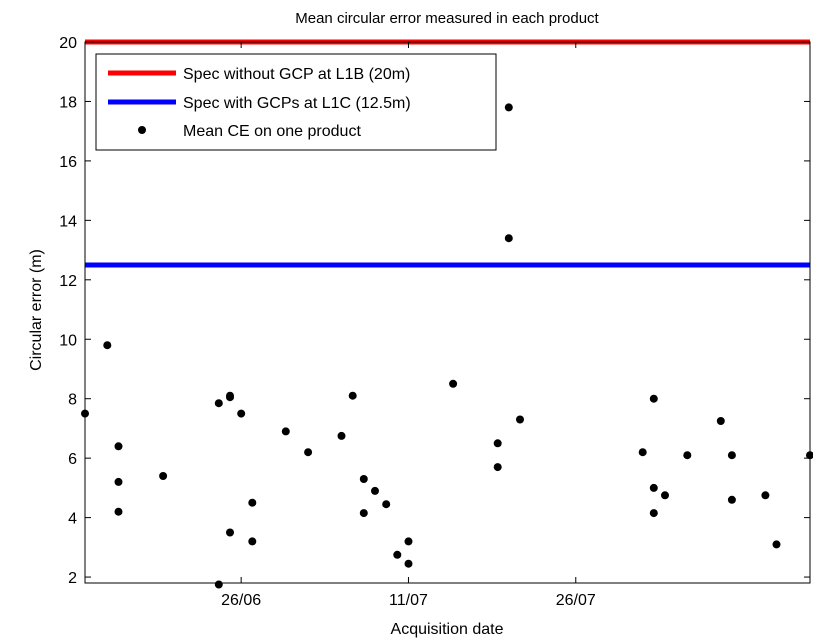 The height and width of the screenshot is (639, 813). Describe the element at coordinates (241, 600) in the screenshot. I see `x-tick-label: 26/06` at that location.